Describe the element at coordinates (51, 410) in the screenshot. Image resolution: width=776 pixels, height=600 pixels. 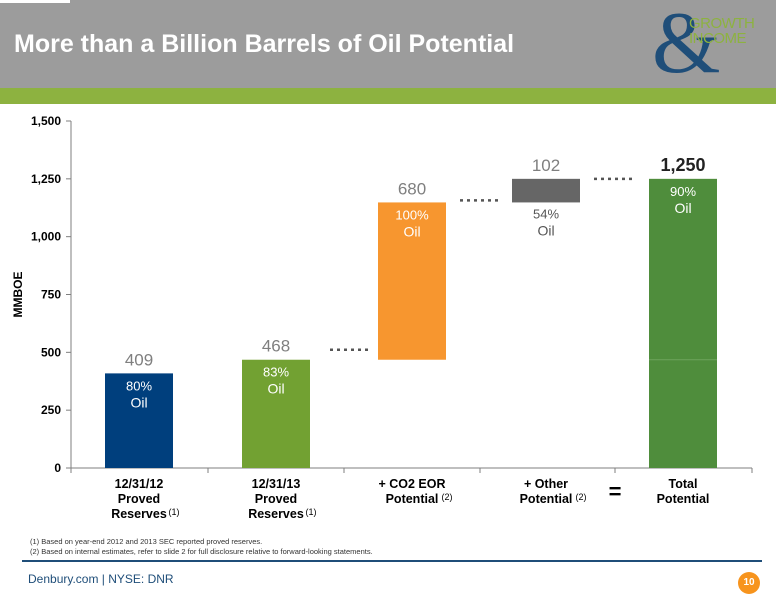
I see `y-tick-label: 250` at that location.